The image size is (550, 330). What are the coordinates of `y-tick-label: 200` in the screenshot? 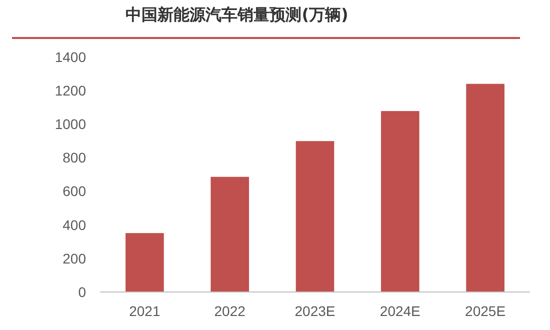 It's located at (74, 258).